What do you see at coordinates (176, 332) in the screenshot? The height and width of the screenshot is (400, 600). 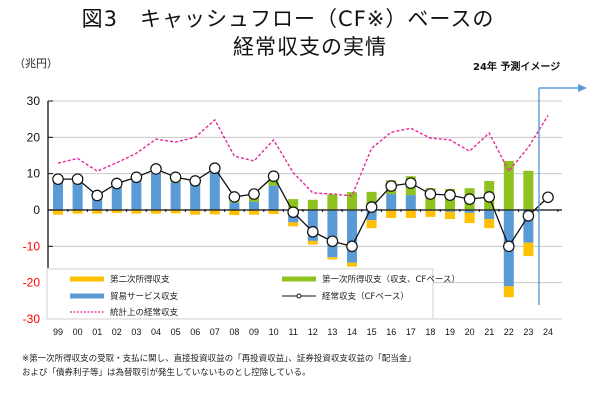 I see `x-tick-label: 05` at bounding box center [176, 332].